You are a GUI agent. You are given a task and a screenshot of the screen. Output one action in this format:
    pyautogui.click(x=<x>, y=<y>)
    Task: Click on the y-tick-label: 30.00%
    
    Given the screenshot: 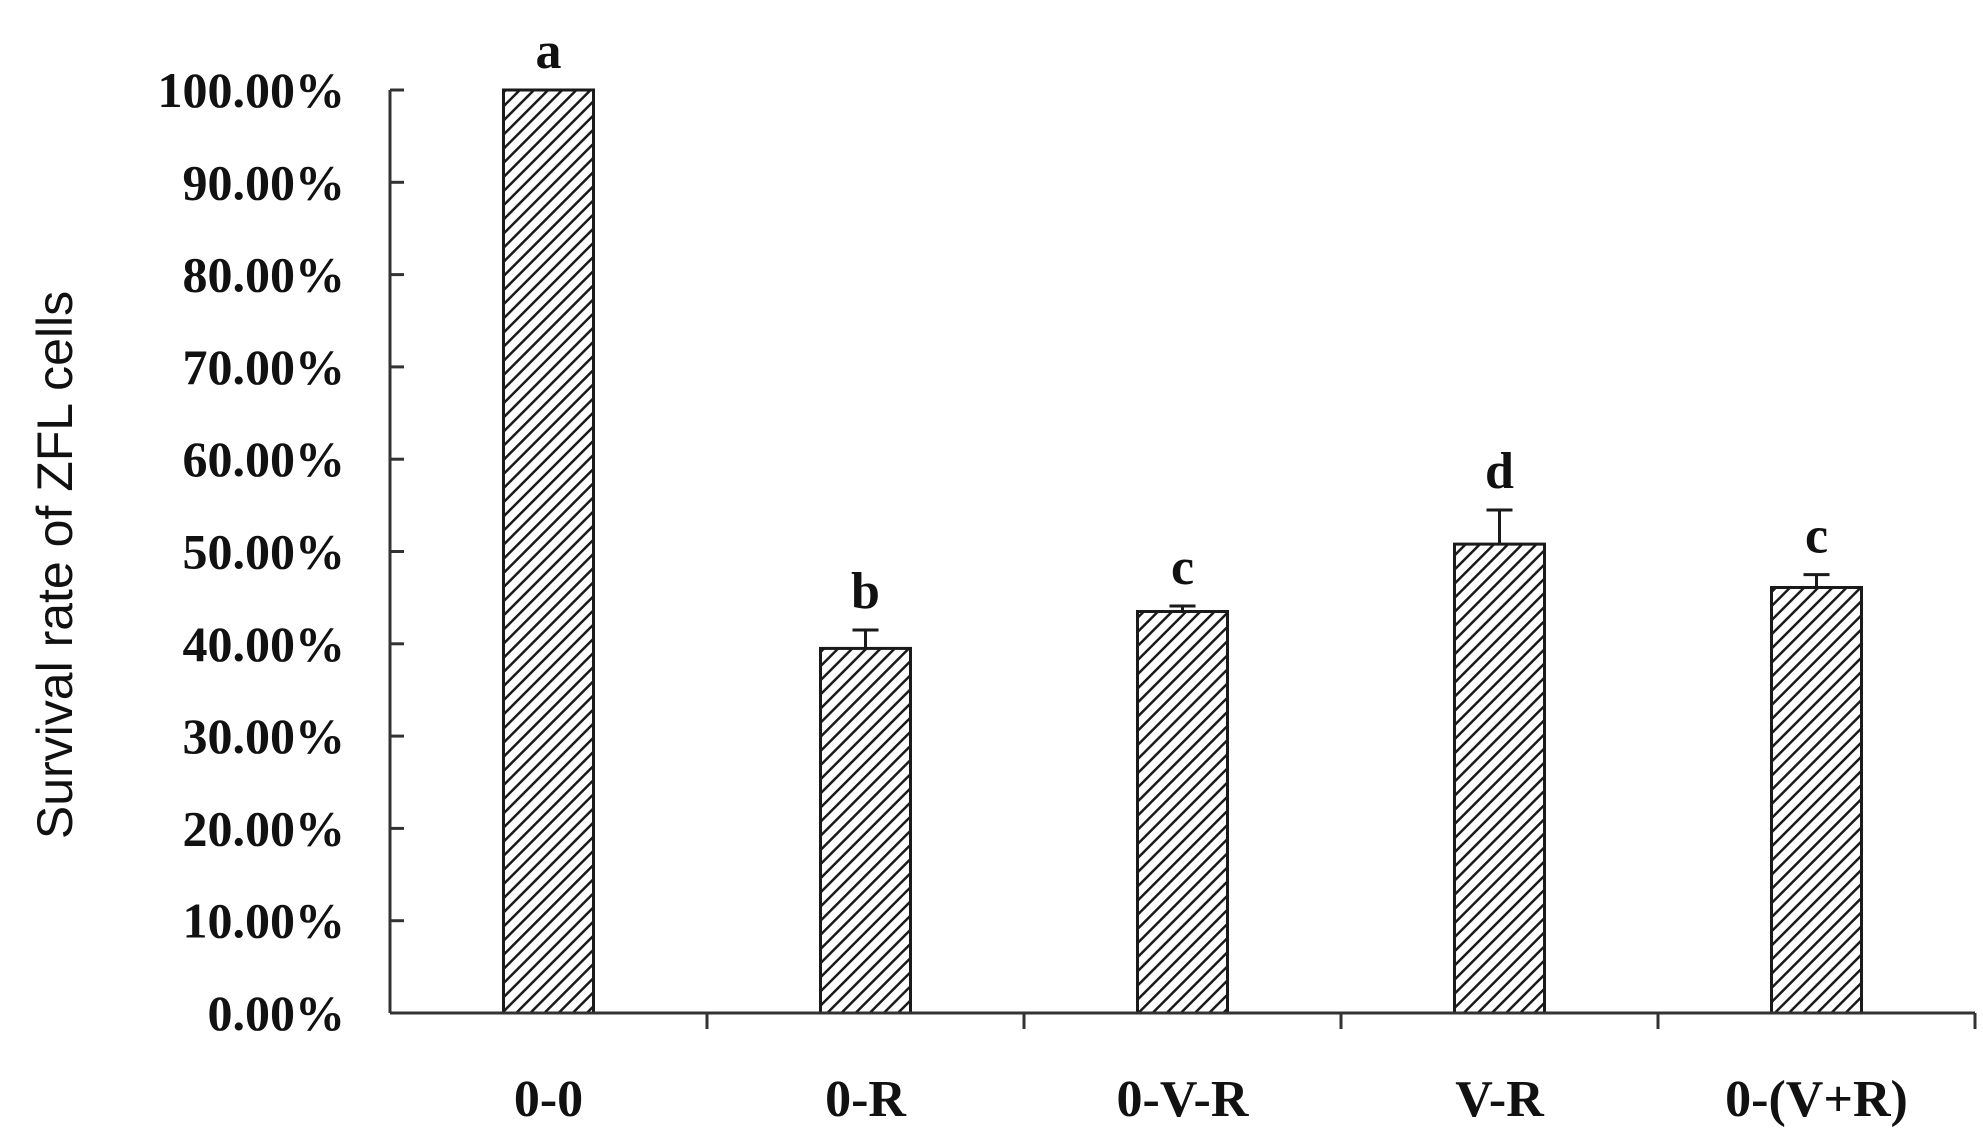 What is the action you would take?
    pyautogui.click(x=264, y=736)
    